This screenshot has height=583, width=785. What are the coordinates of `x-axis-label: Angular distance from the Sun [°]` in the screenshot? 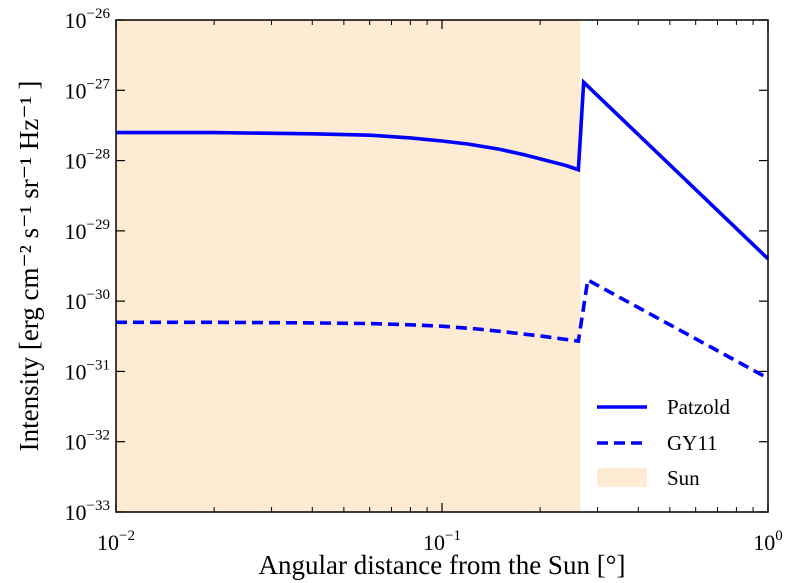 It's located at (442, 565).